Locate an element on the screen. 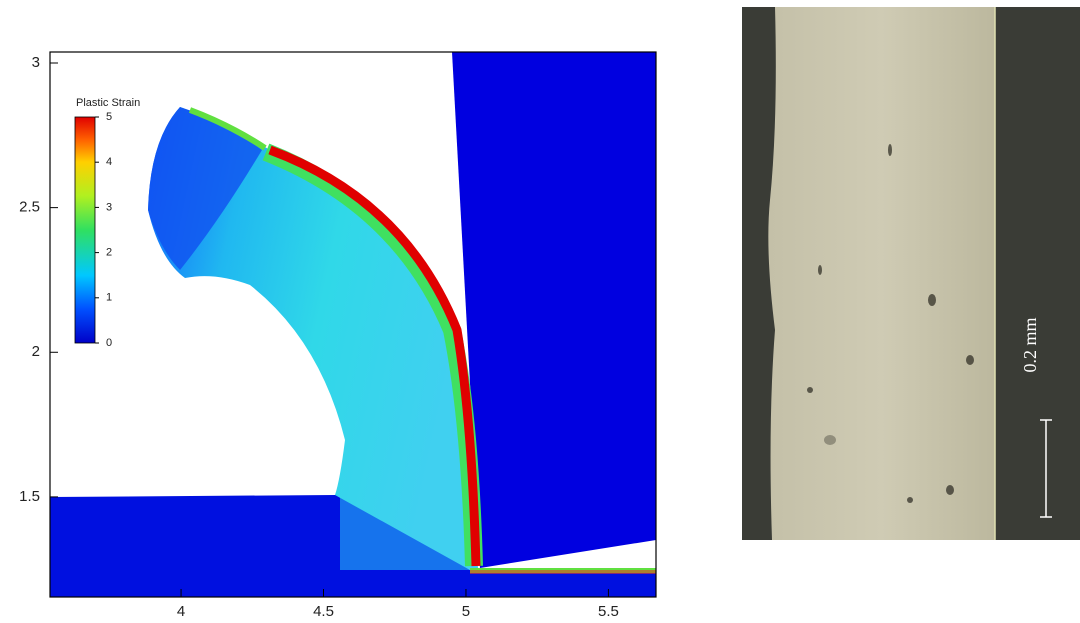  y-tick-label: 3 is located at coordinates (36, 62).